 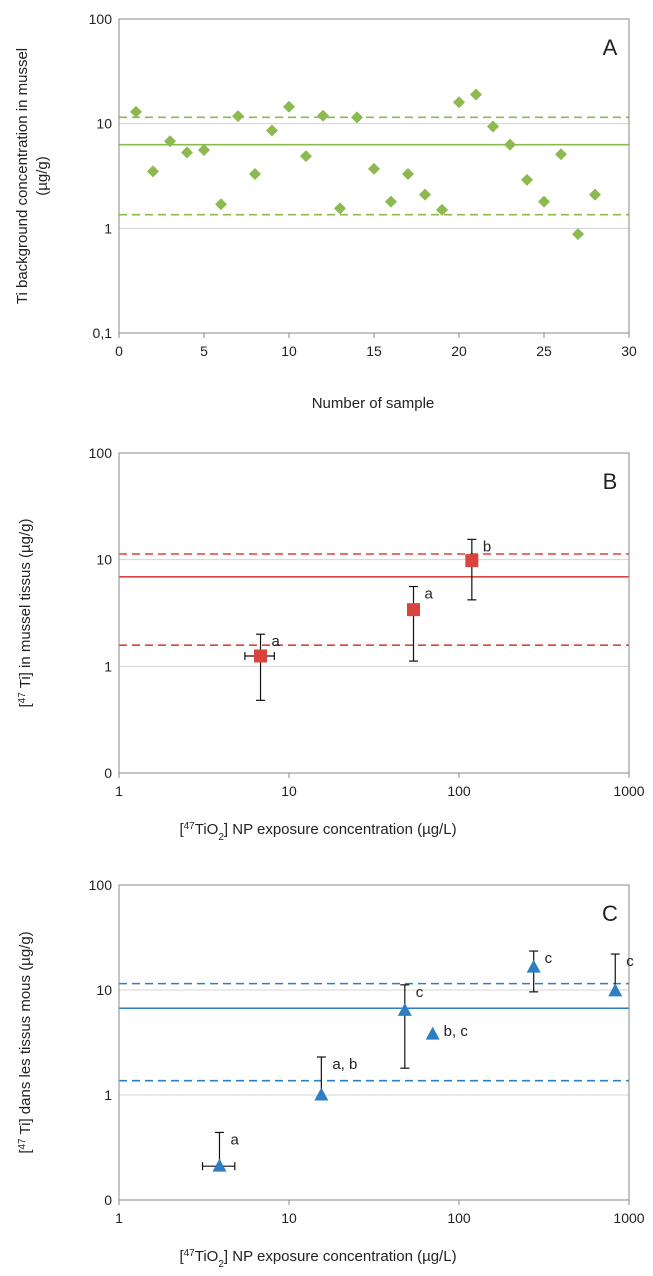 I want to click on y-axis-title-unit: (µg/g), so click(x=42, y=176).